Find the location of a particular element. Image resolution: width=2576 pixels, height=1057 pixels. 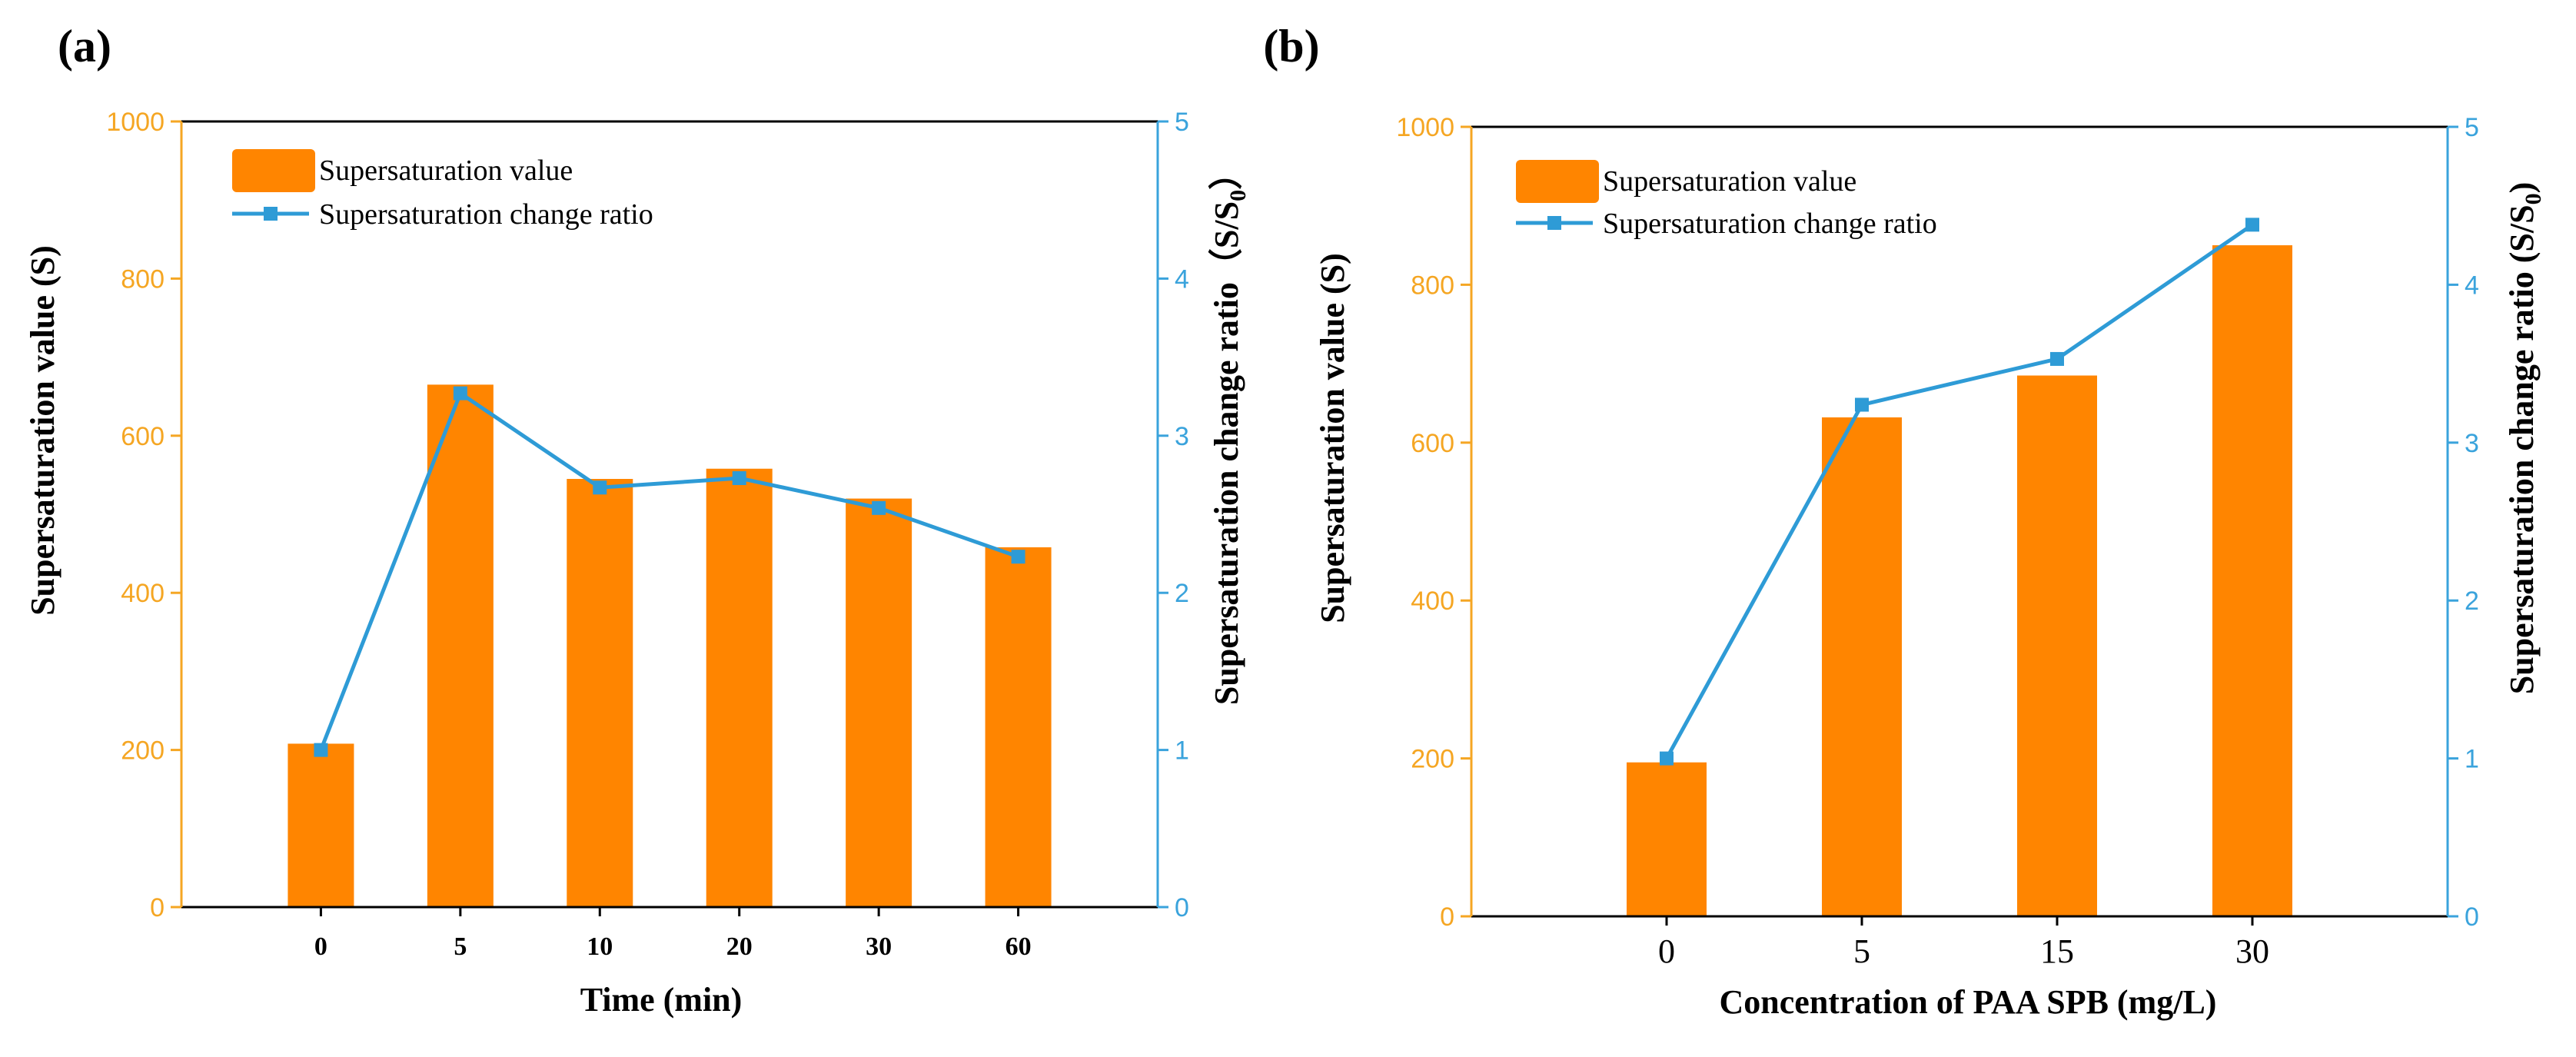

x-tick-label: 10 is located at coordinates (600, 947).